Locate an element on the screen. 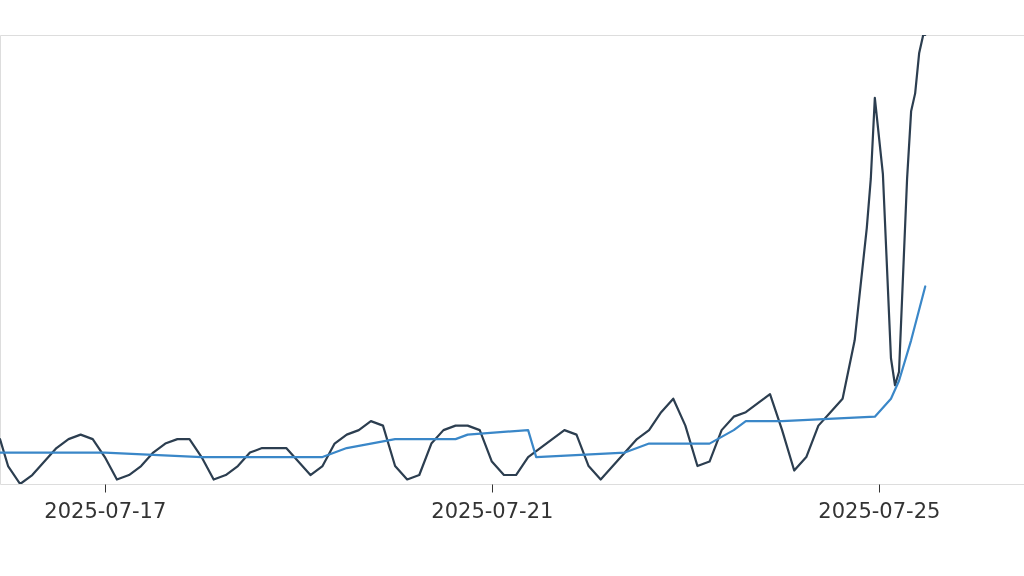 The height and width of the screenshot is (576, 1024). x-tick-label: 2025-07-17 is located at coordinates (105, 510).